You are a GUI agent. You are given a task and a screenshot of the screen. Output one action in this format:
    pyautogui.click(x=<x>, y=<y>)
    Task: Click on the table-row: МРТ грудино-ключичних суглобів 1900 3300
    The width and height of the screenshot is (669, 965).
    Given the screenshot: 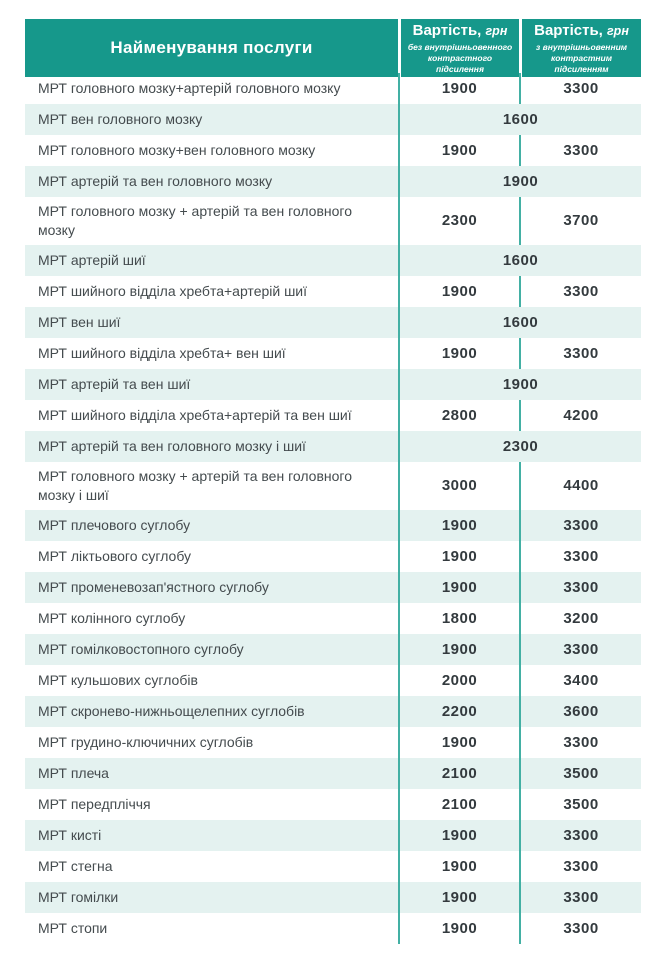 What is the action you would take?
    pyautogui.click(x=333, y=742)
    